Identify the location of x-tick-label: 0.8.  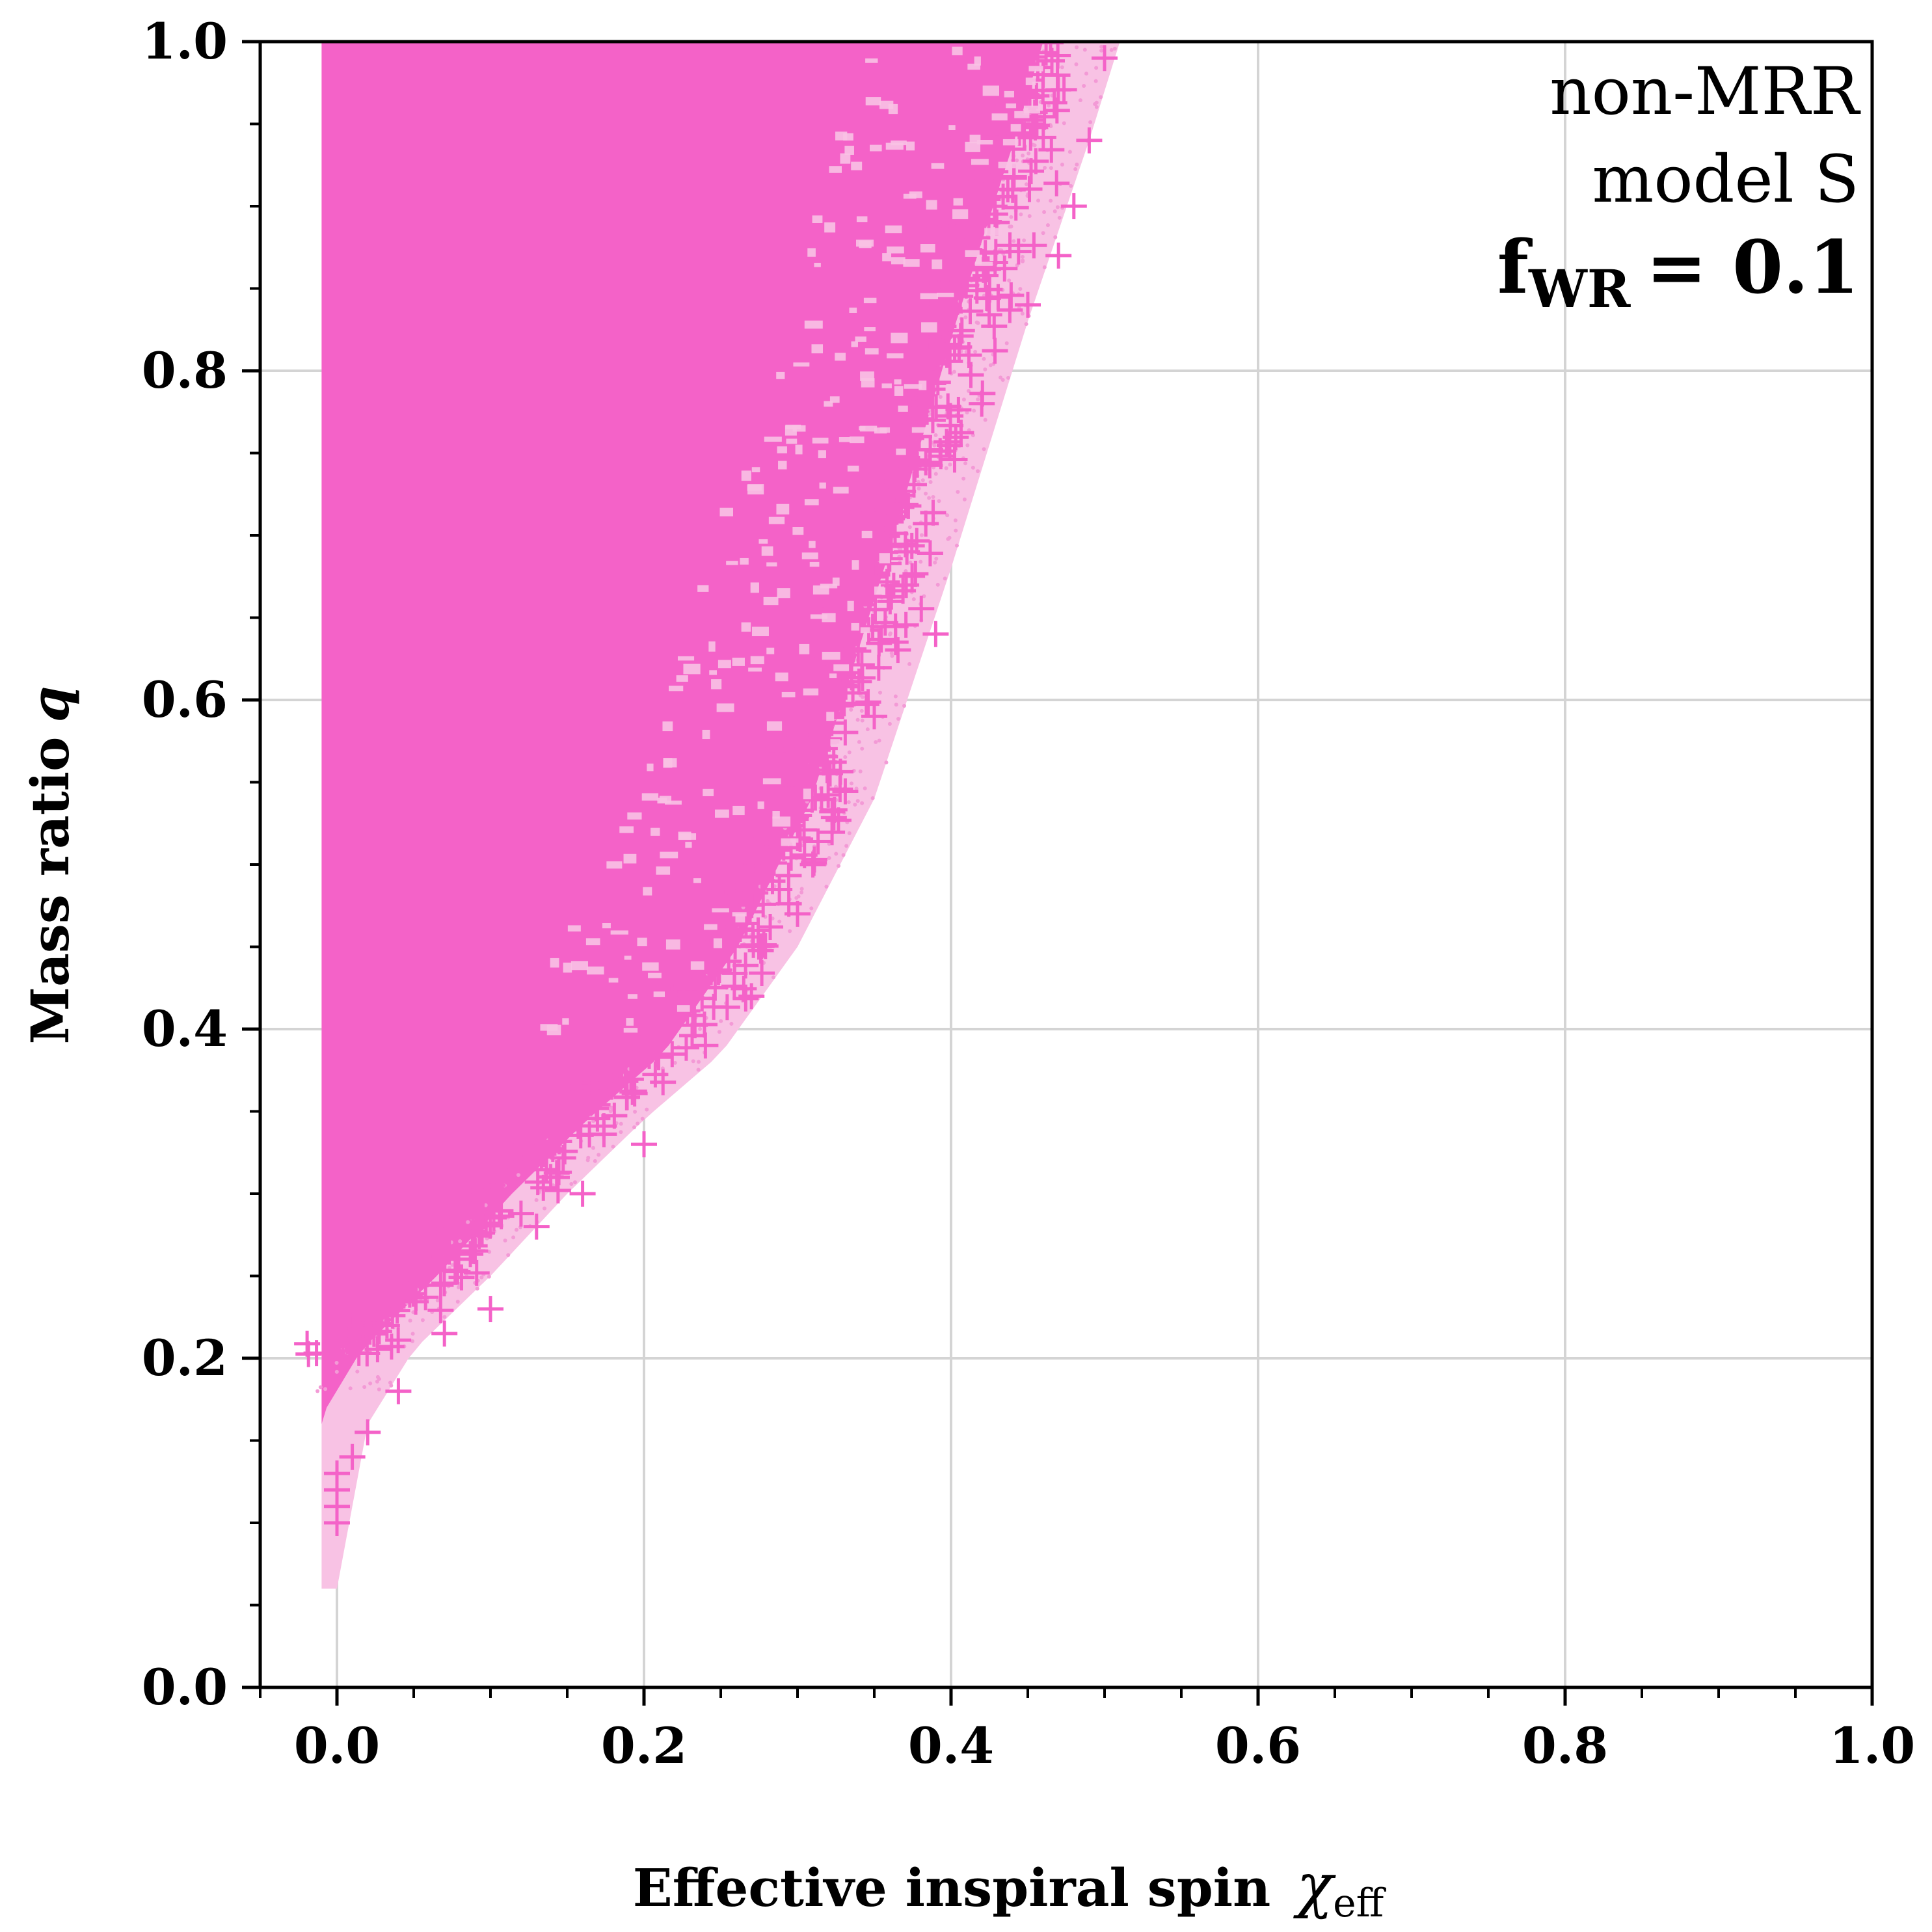
(1565, 1746).